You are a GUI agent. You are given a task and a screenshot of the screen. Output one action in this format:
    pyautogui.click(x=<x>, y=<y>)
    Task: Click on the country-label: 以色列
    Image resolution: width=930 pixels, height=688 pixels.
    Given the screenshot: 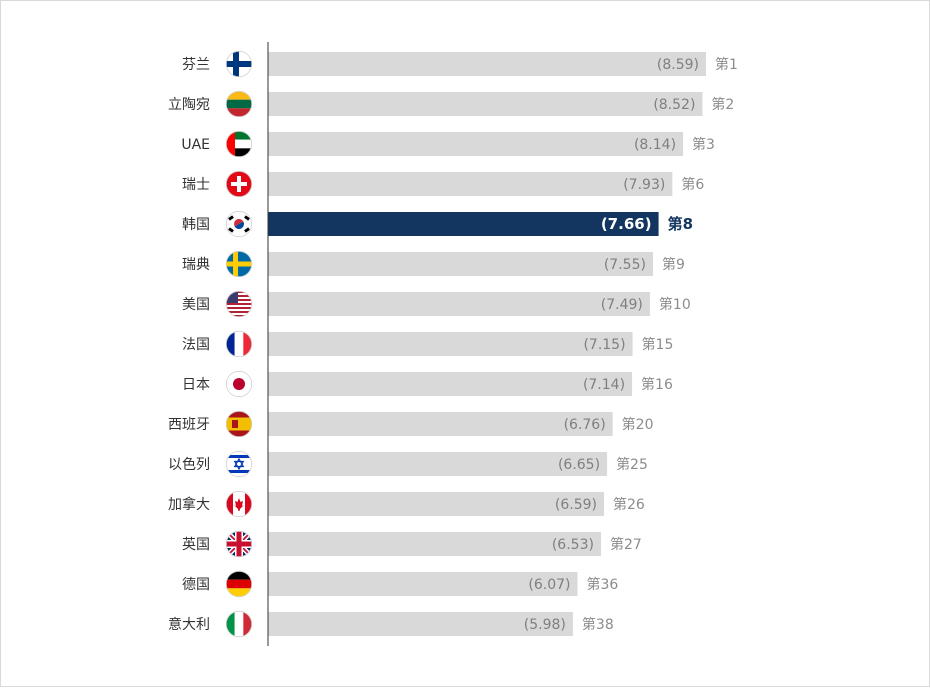 What is the action you would take?
    pyautogui.click(x=189, y=464)
    